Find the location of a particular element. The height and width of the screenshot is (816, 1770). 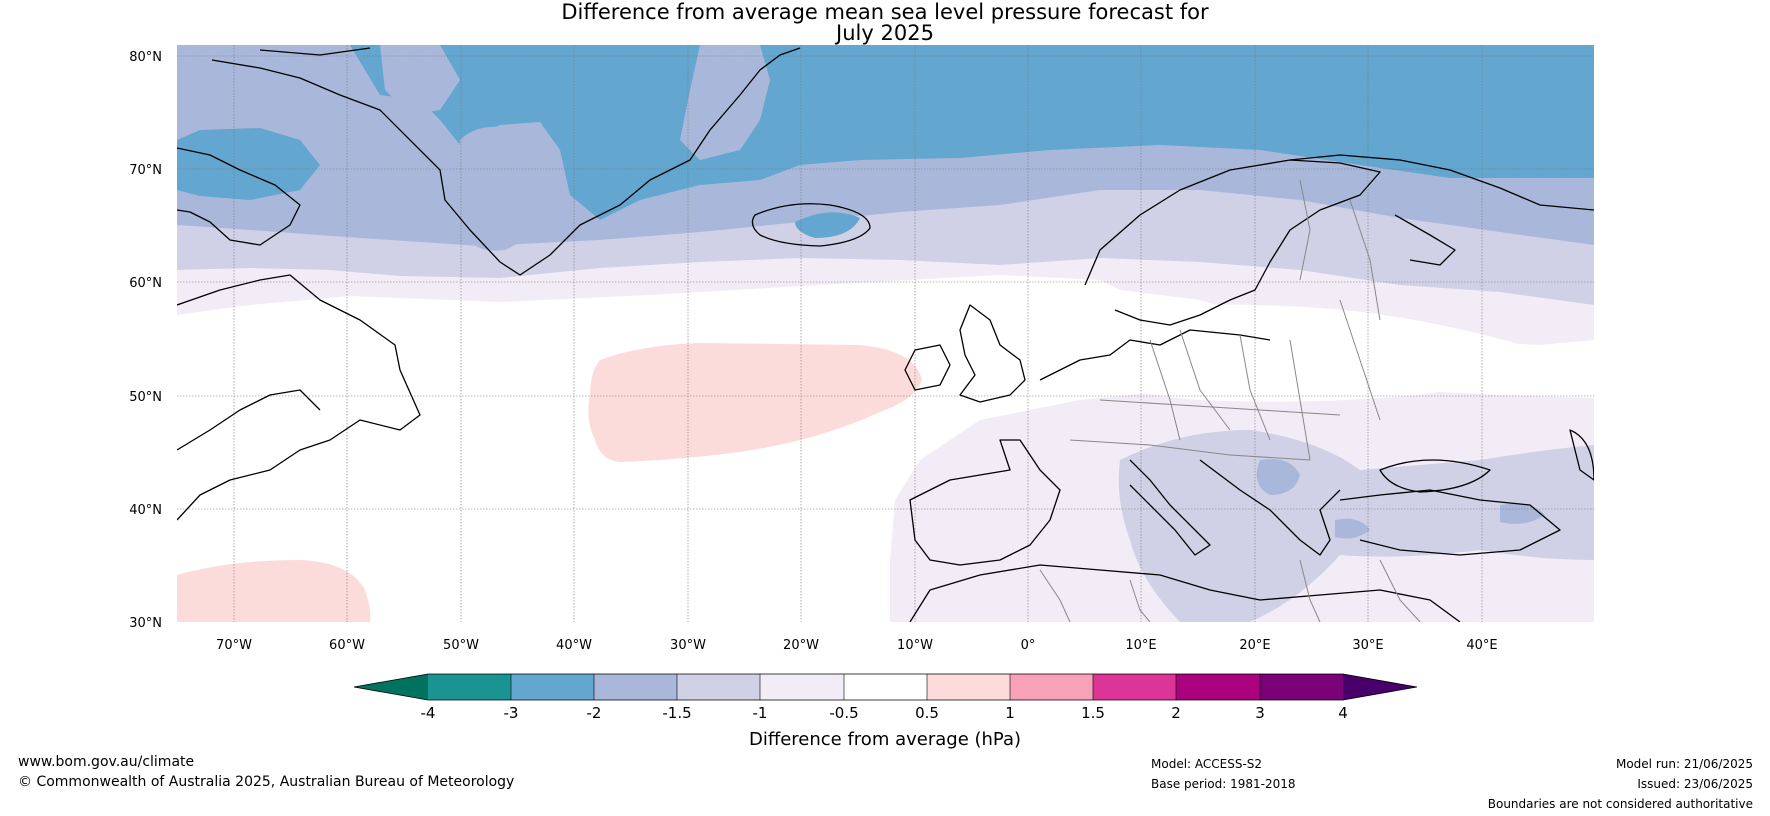

colorbar: -4 -3 -2 -1.5 -1 -0.5 0.5 1 1.5 2 3 4 is located at coordinates (885, 697).